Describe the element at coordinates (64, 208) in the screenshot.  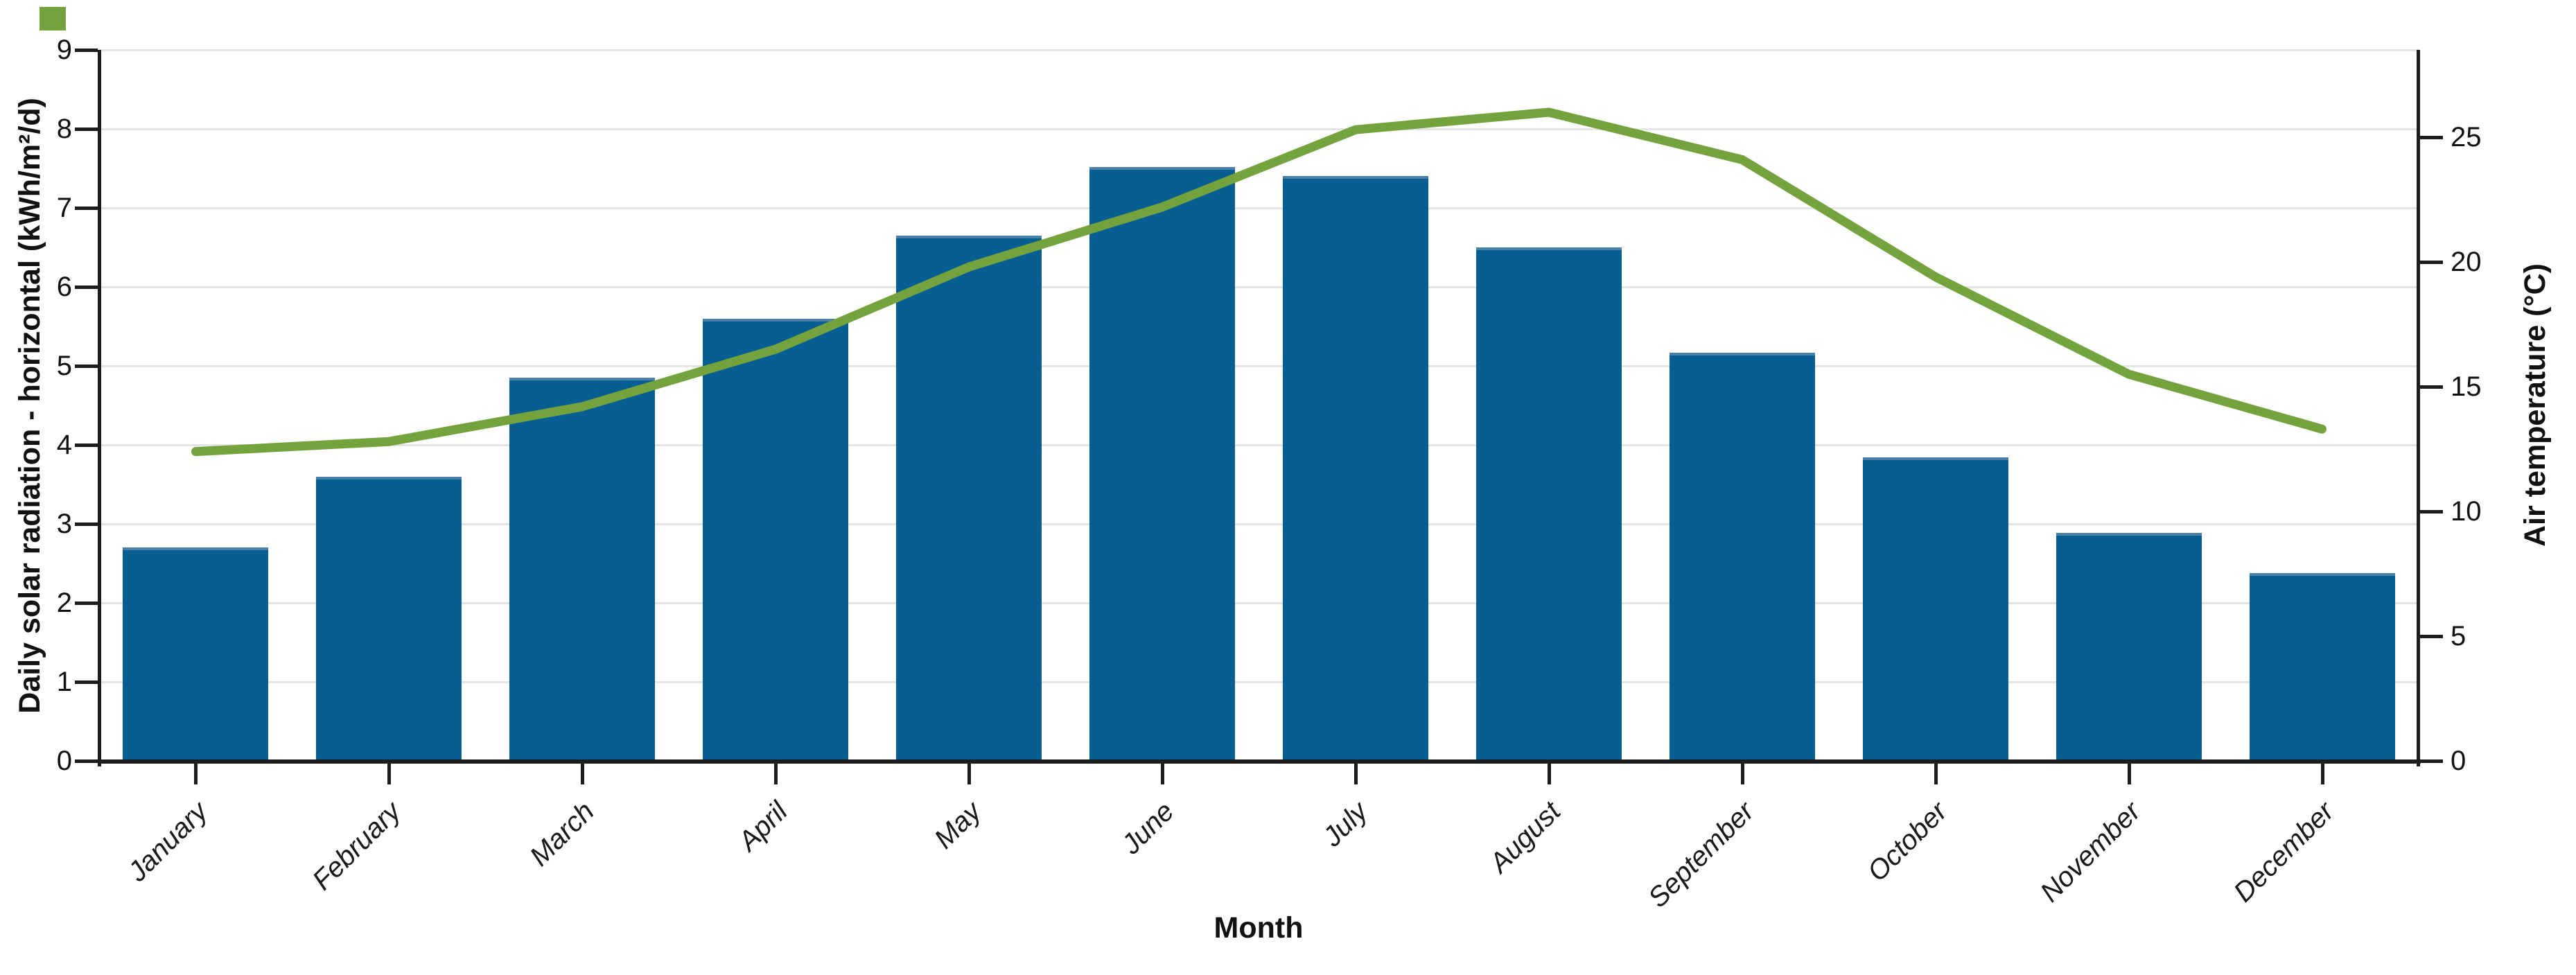
I see `left-axis-tick-label: 7` at that location.